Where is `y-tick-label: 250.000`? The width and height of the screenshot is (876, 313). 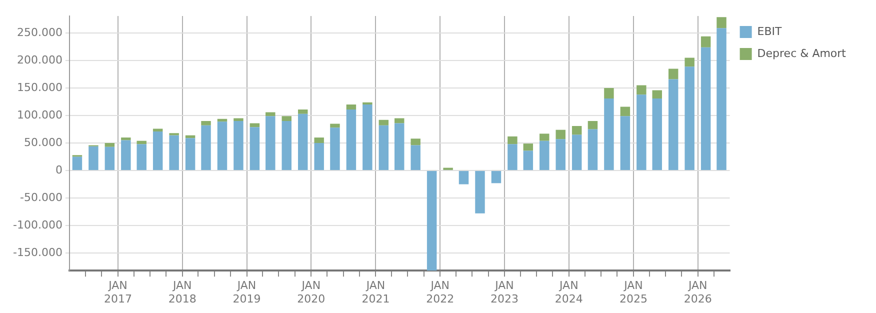 y-tick-label: 250.000 is located at coordinates (39, 32).